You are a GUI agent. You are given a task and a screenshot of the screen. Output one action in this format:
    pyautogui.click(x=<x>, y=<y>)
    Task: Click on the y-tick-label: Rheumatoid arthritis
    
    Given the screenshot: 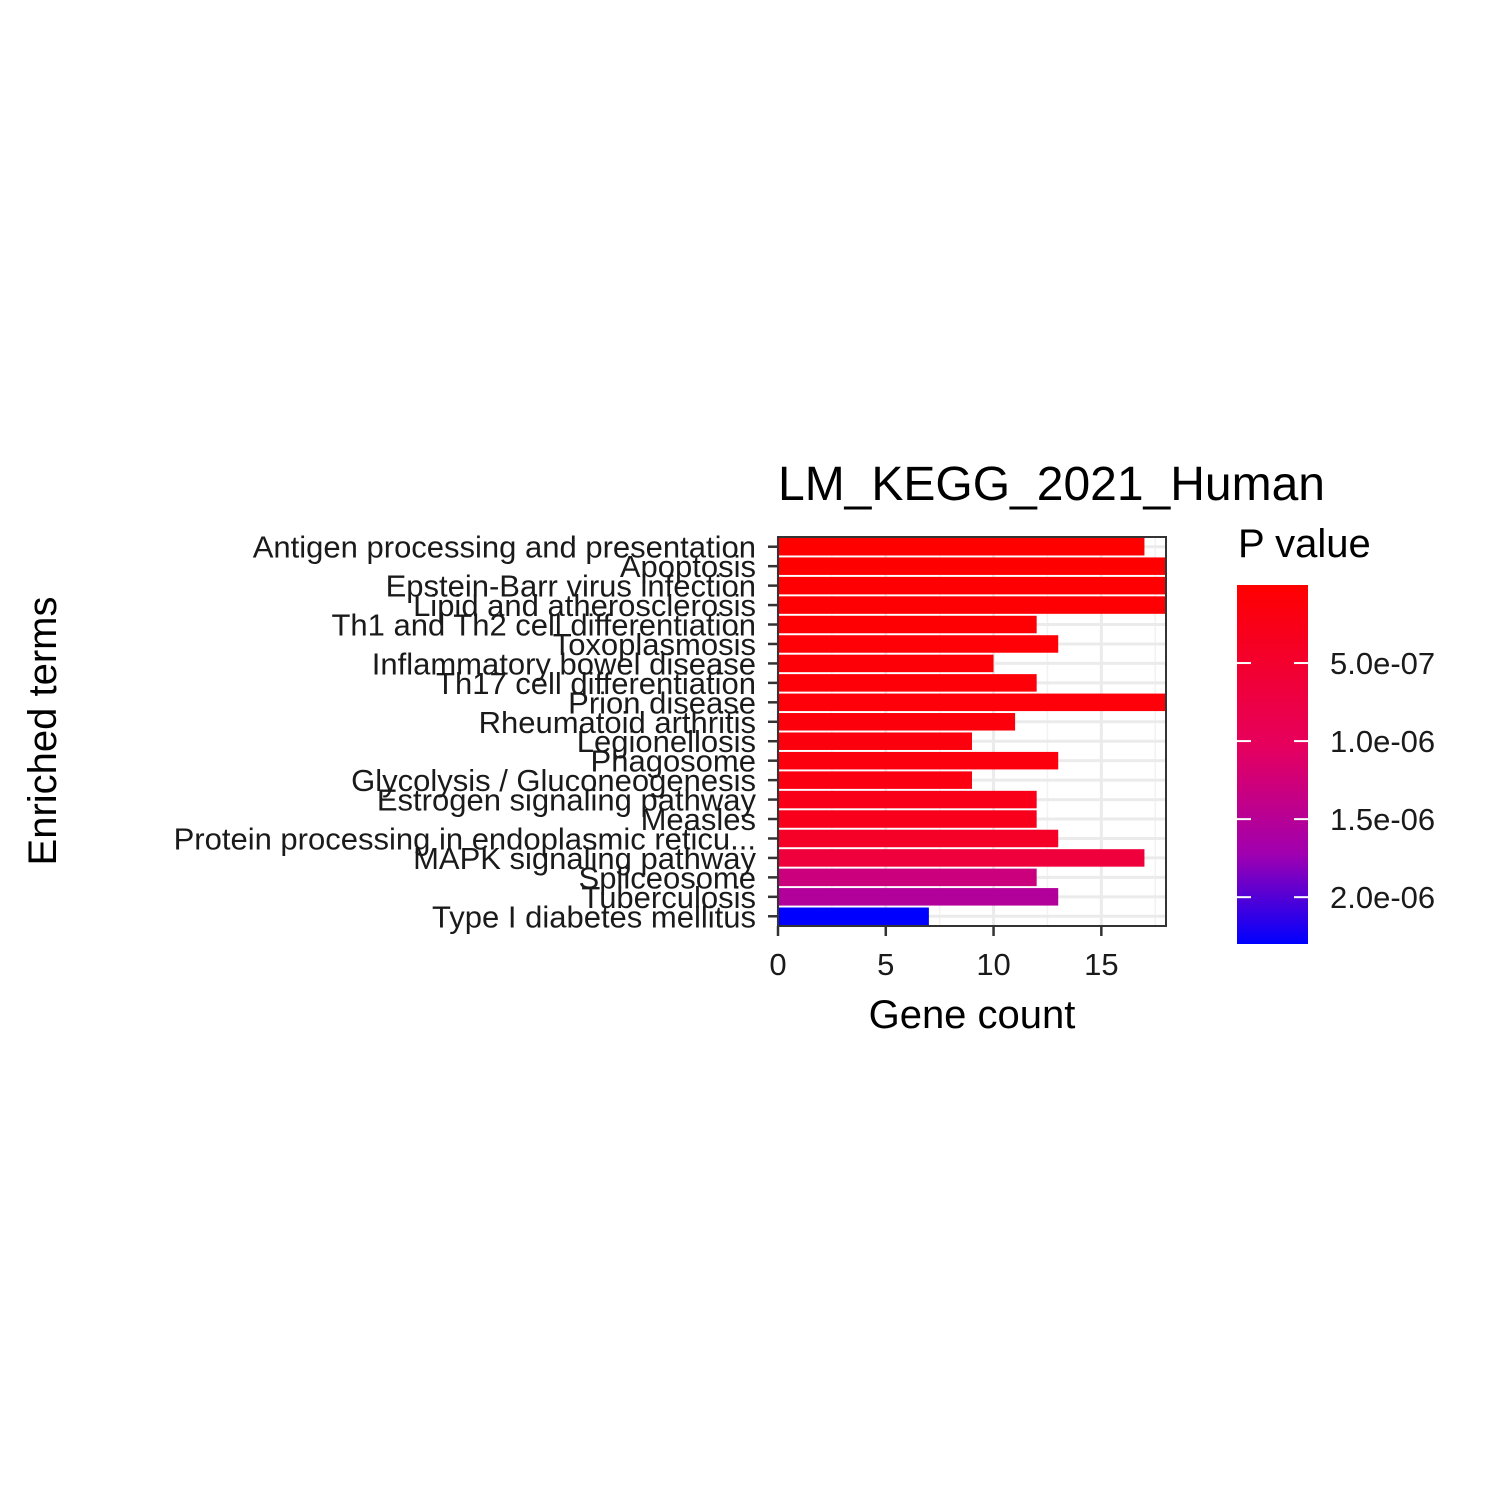 What is the action you would take?
    pyautogui.click(x=617, y=722)
    